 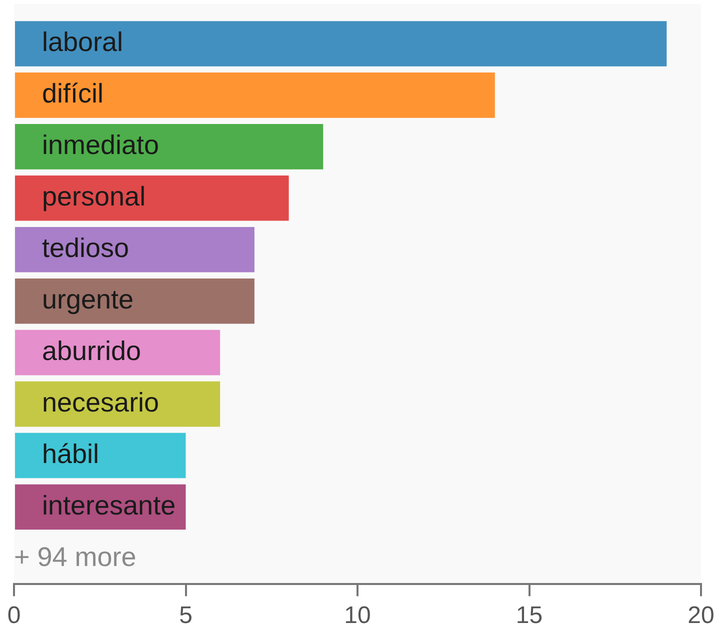 I want to click on y-tick-label: necesario, so click(x=101, y=403).